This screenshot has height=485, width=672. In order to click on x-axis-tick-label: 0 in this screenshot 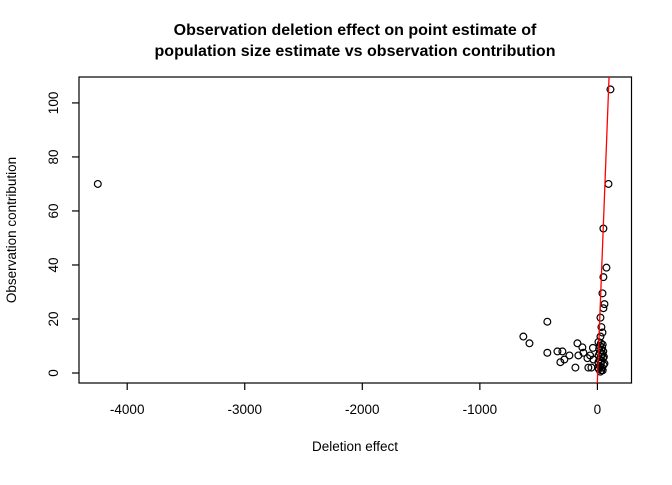, I will do `click(598, 409)`.